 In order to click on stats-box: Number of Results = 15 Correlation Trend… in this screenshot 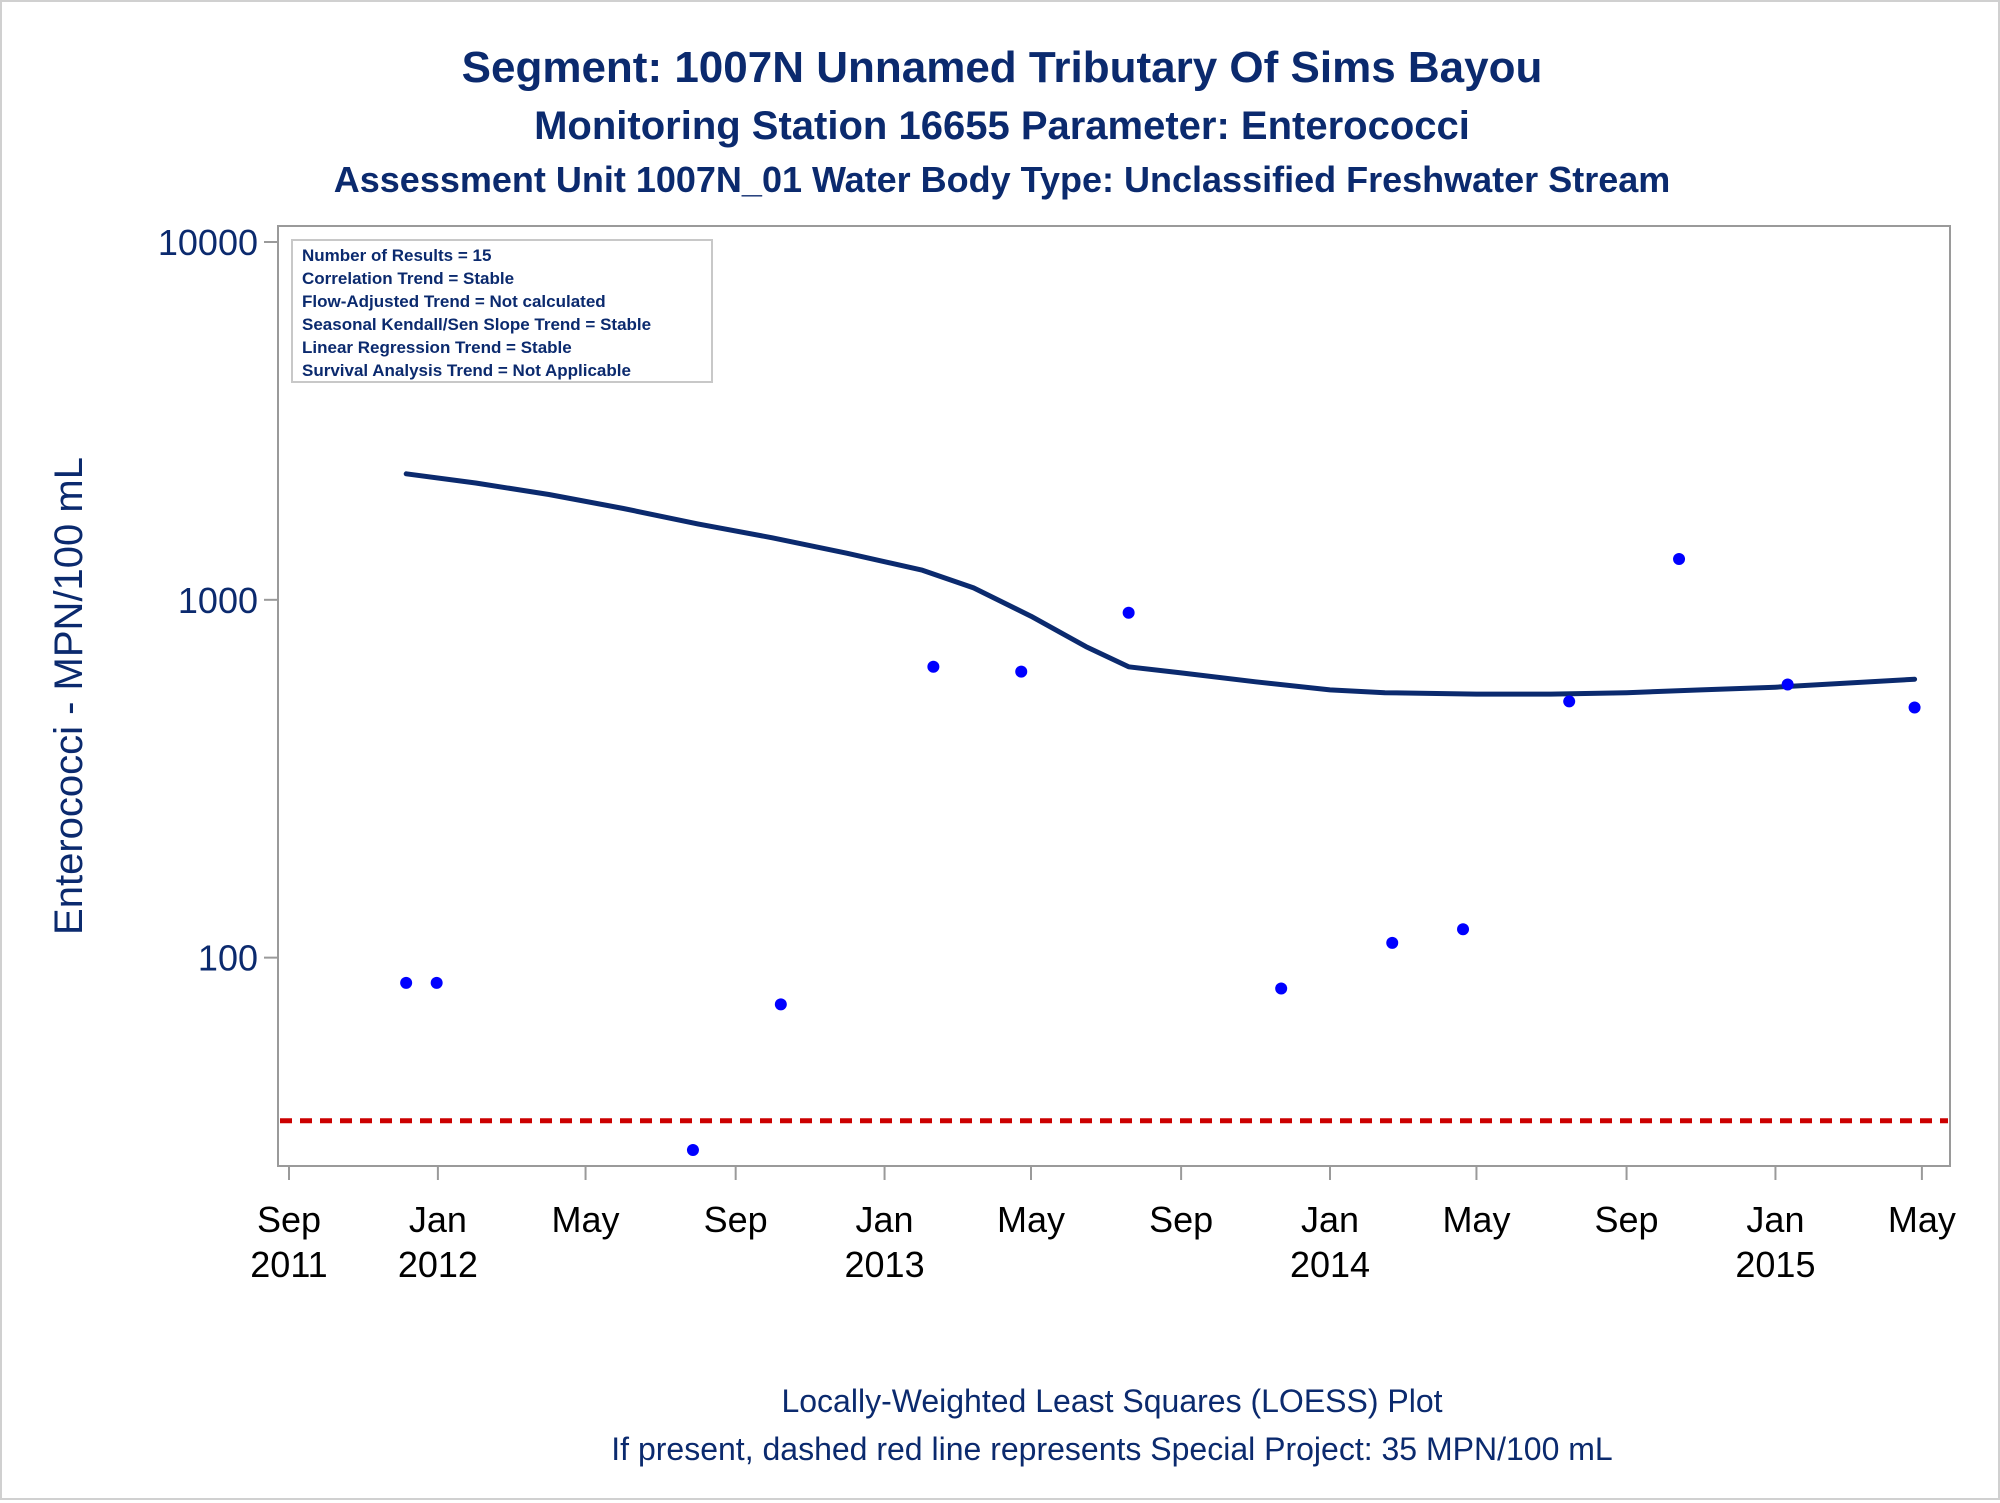, I will do `click(502, 311)`.